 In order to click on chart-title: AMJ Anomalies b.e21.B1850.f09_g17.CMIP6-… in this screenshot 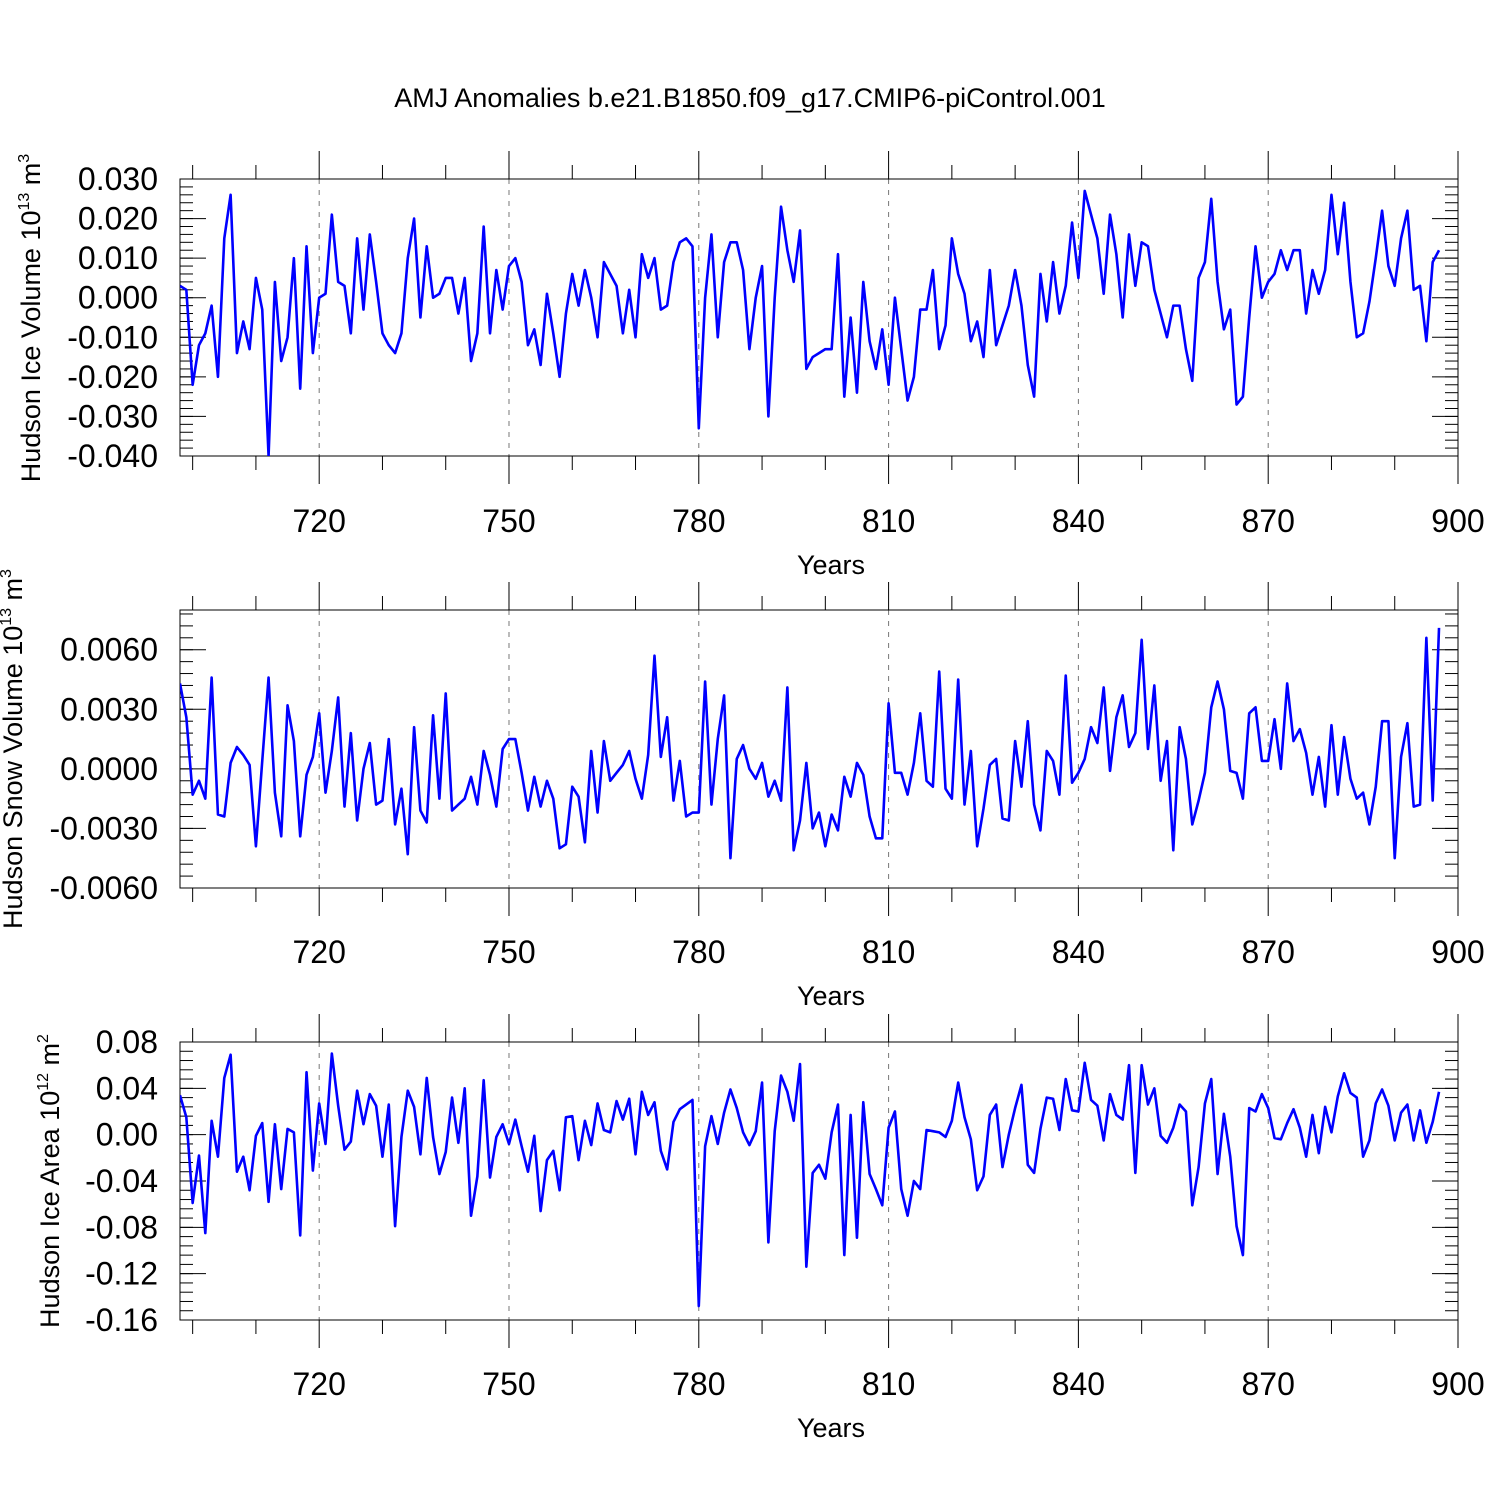, I will do `click(749, 98)`.